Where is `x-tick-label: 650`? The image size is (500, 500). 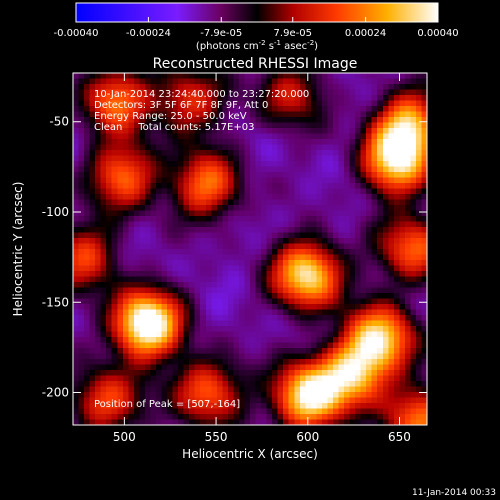 x-tick-label: 650 is located at coordinates (399, 437).